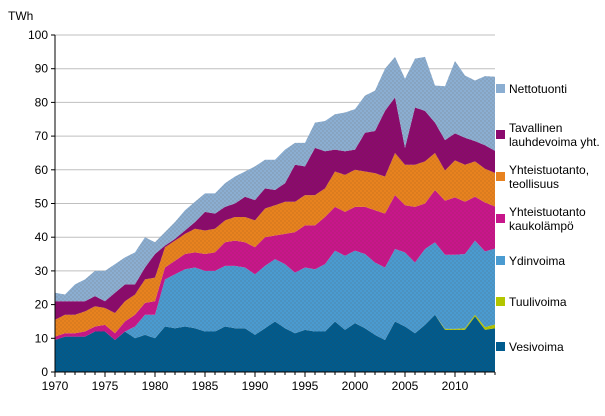 This screenshot has height=416, width=605. What do you see at coordinates (155, 386) in the screenshot?
I see `x-tick-label: 1980` at bounding box center [155, 386].